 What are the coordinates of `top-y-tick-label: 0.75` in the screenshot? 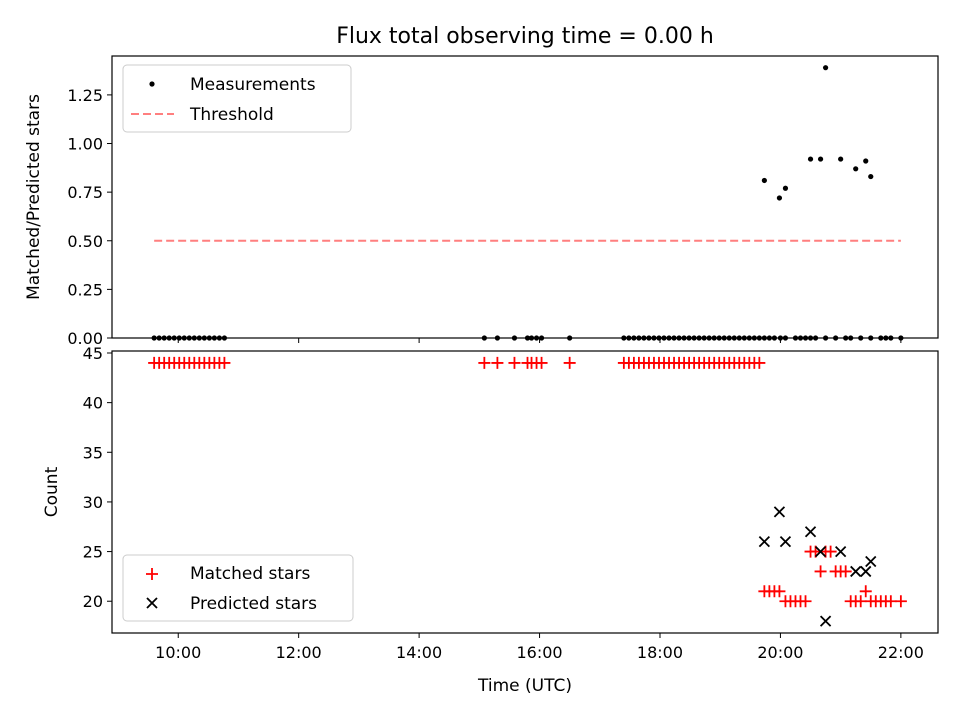 It's located at (85, 192).